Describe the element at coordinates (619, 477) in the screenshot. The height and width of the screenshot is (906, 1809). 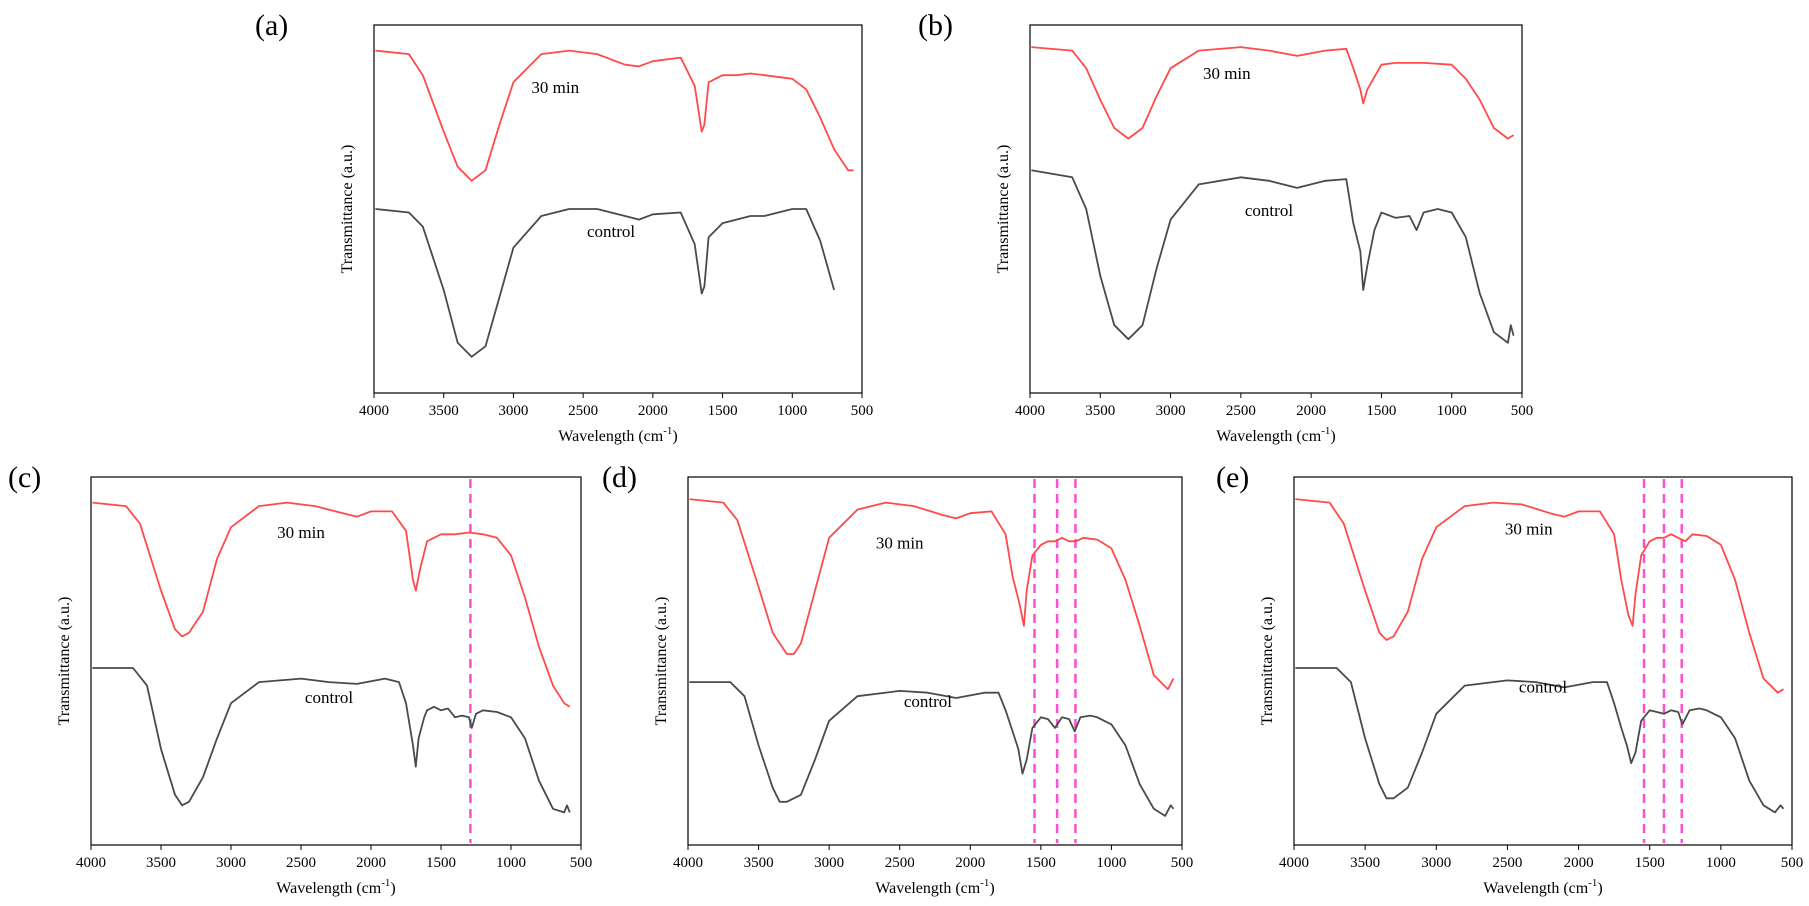
I see `panel-label: (d)` at that location.